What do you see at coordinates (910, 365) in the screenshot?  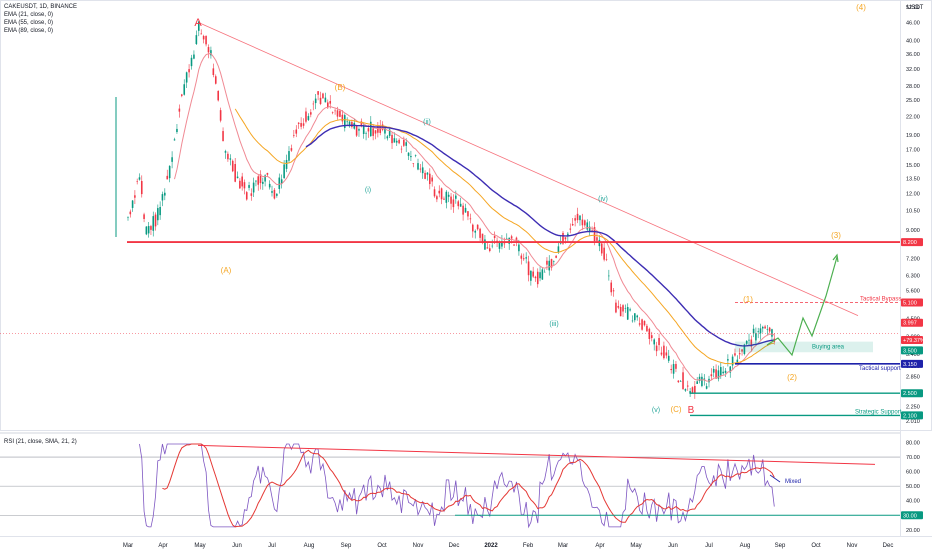 I see `price-axis-tag-label: 3.150` at bounding box center [910, 365].